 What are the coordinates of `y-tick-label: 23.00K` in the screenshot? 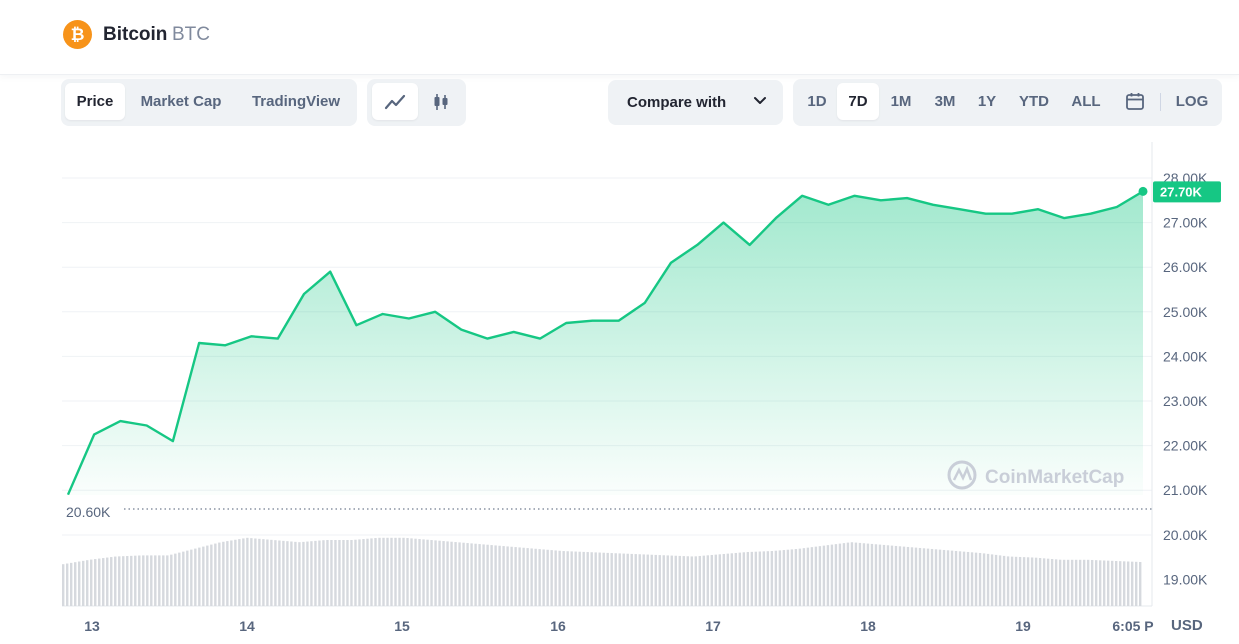 It's located at (1185, 401).